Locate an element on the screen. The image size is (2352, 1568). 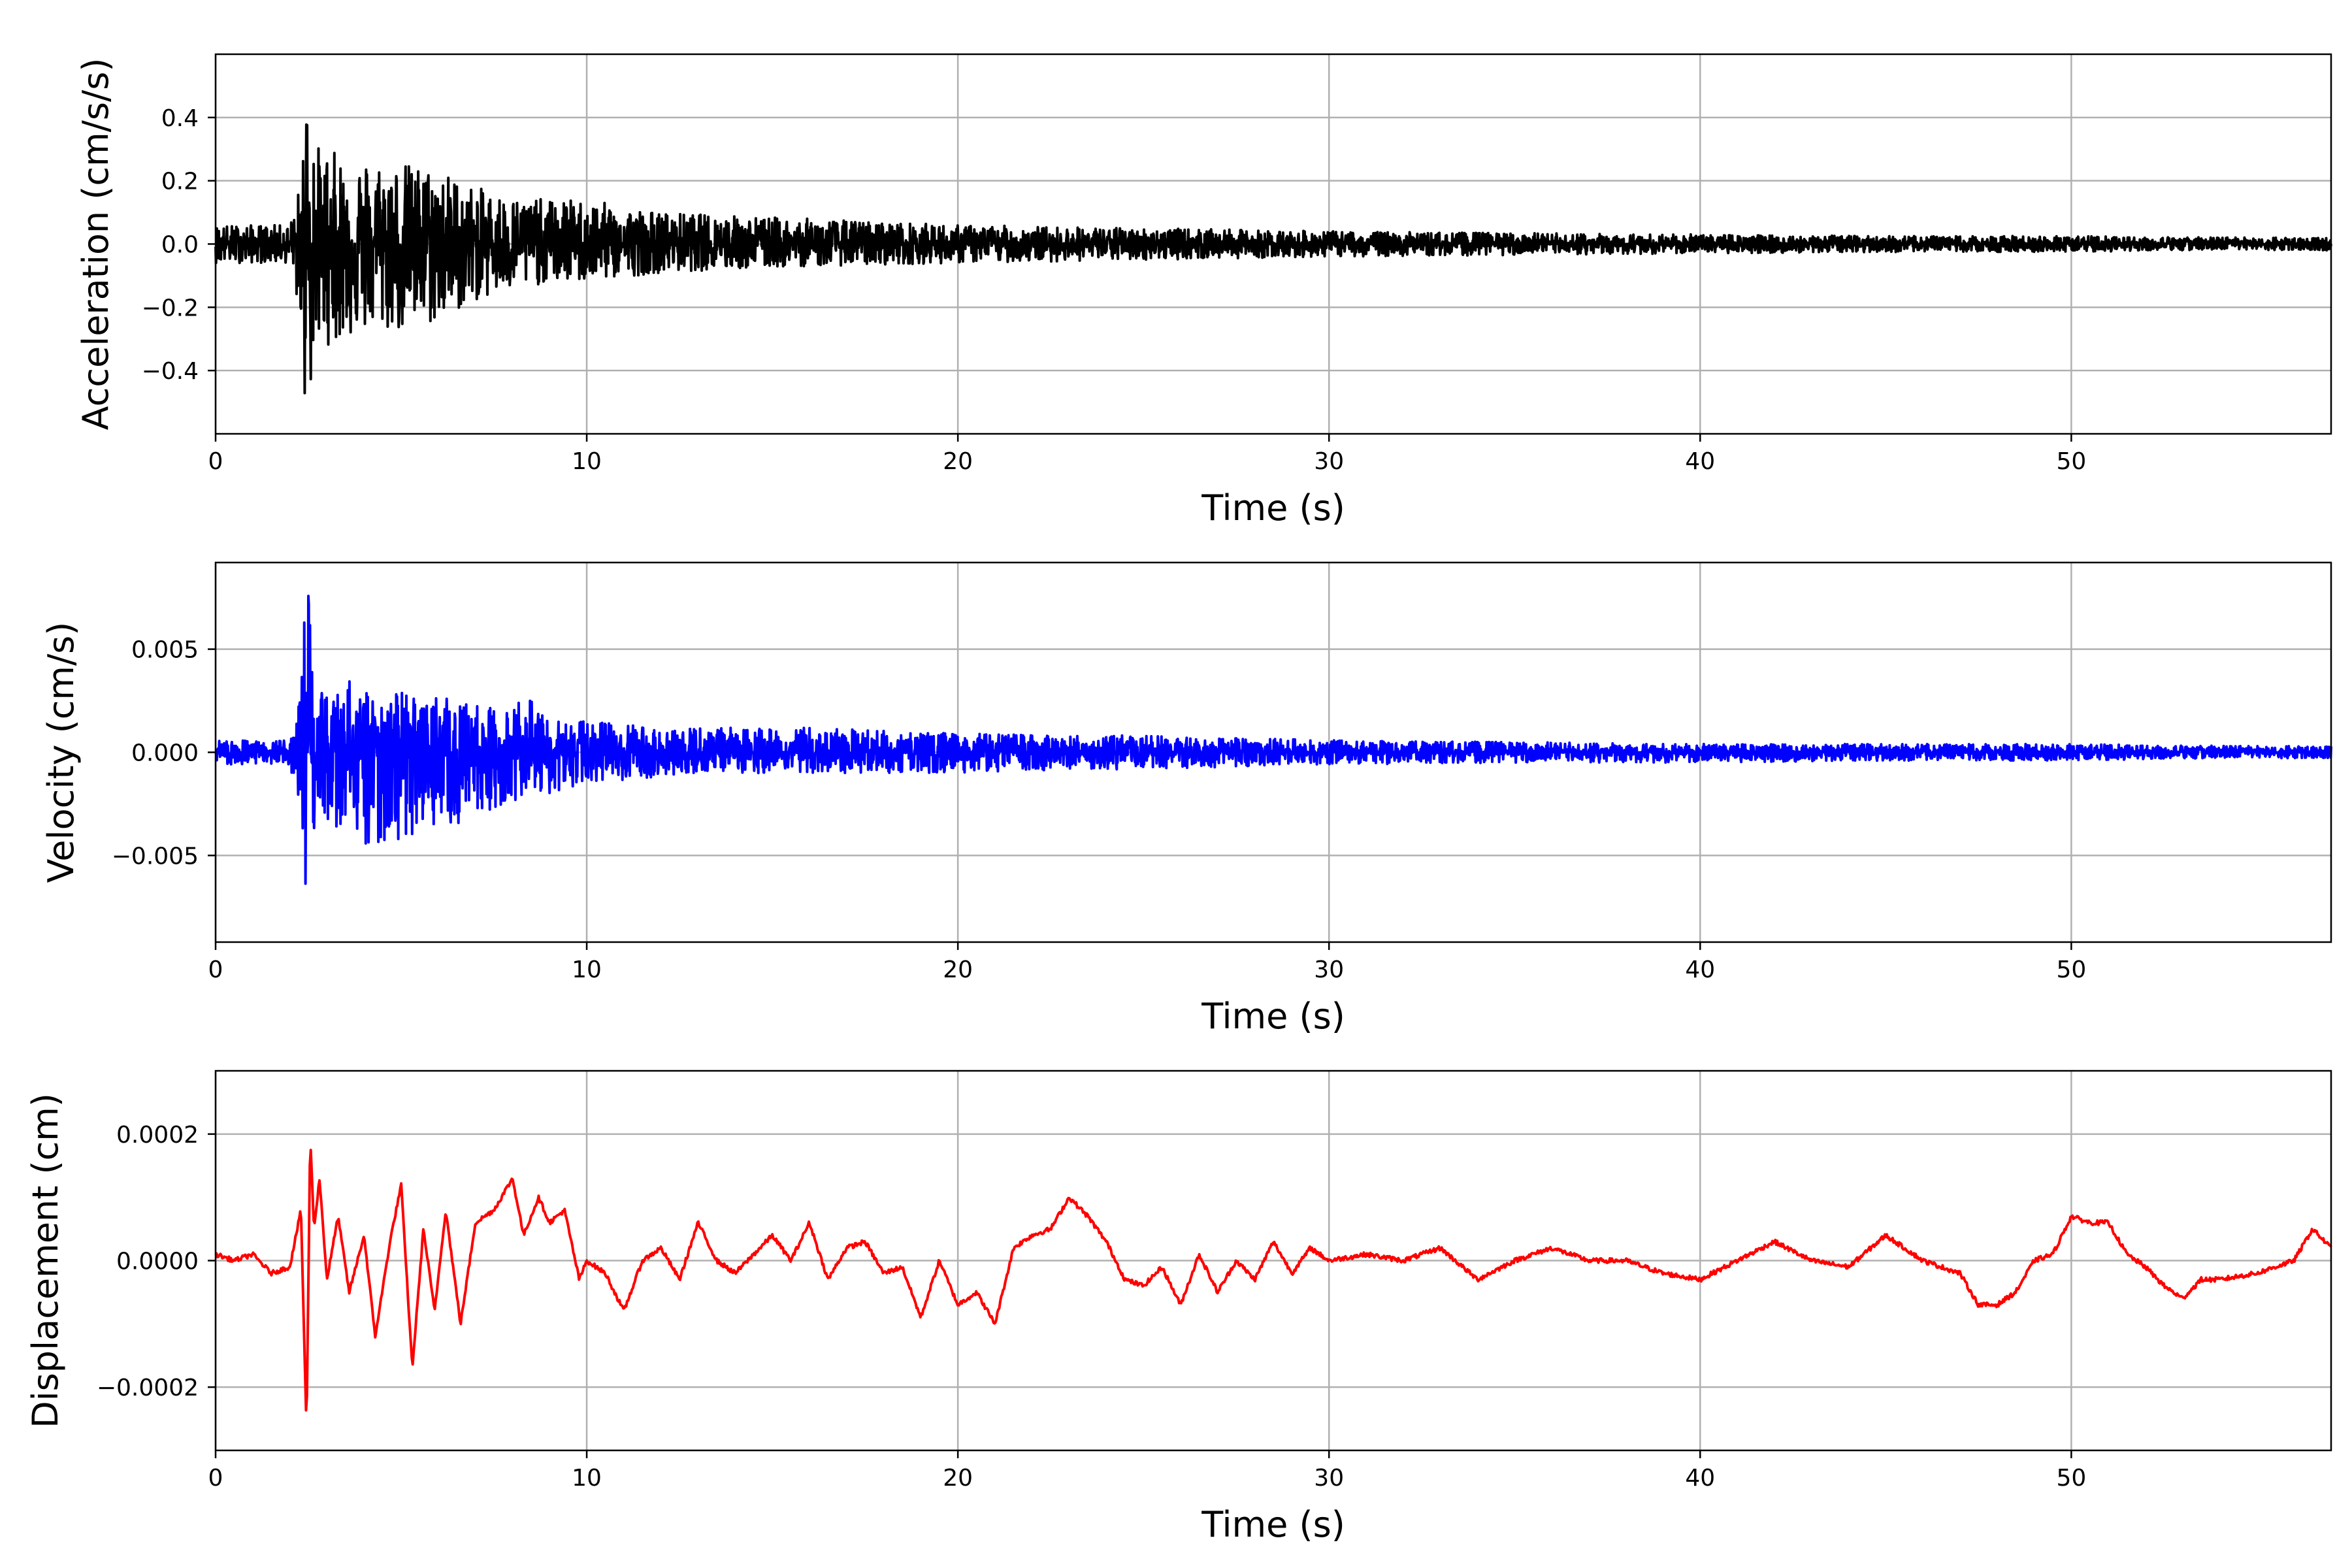
velocity-xtick-label: 50 is located at coordinates (2071, 969).